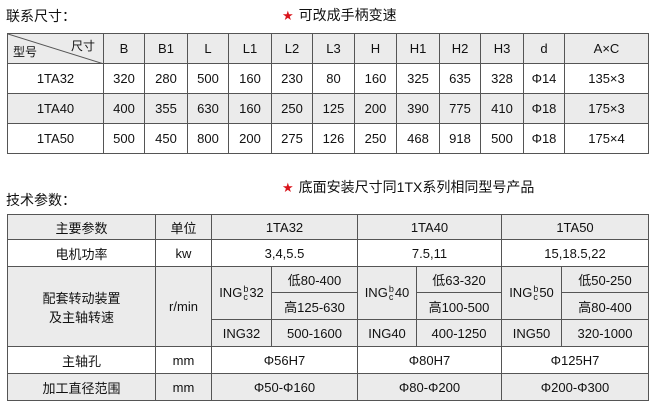 Image resolution: width=650 pixels, height=404 pixels. I want to click on header-row: 主要参数 单位 1TA32 1TA40 1TA50, so click(328, 227).